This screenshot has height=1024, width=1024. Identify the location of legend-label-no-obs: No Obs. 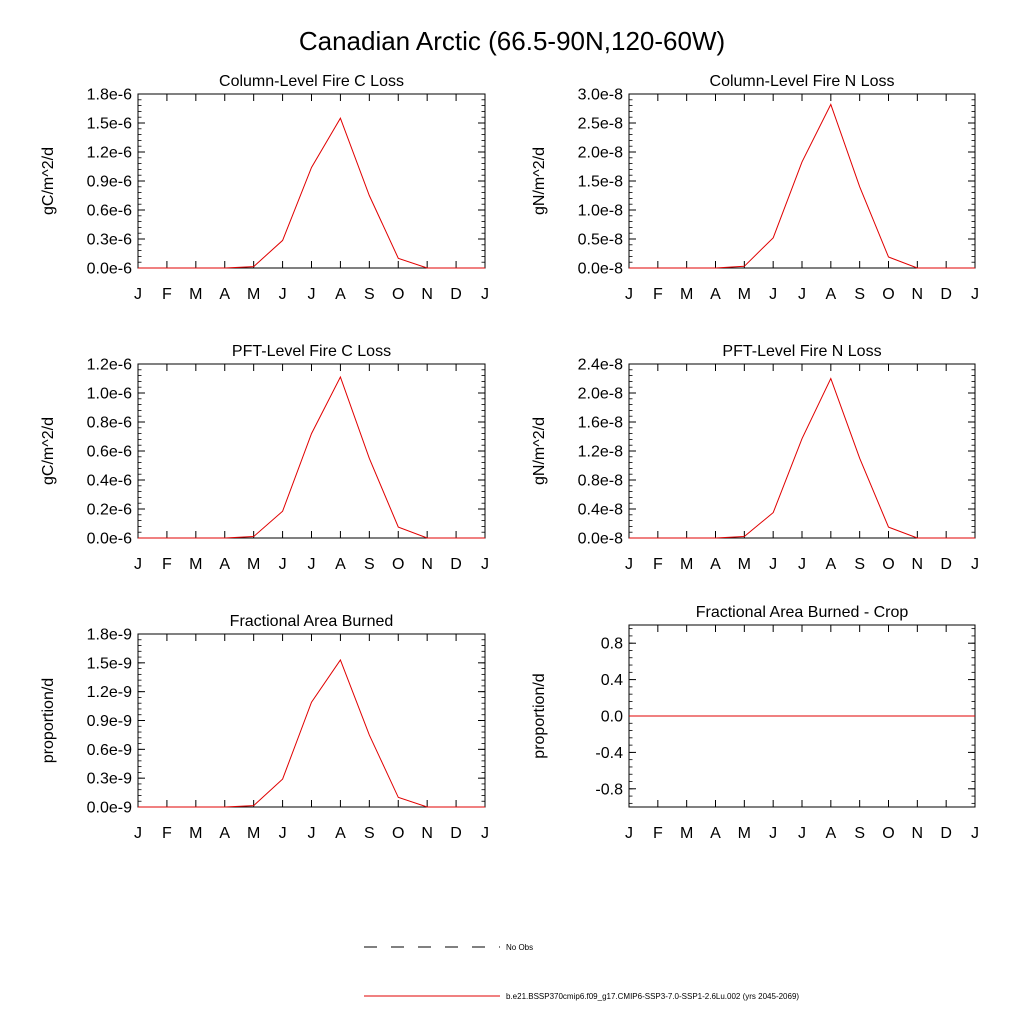
(519, 947).